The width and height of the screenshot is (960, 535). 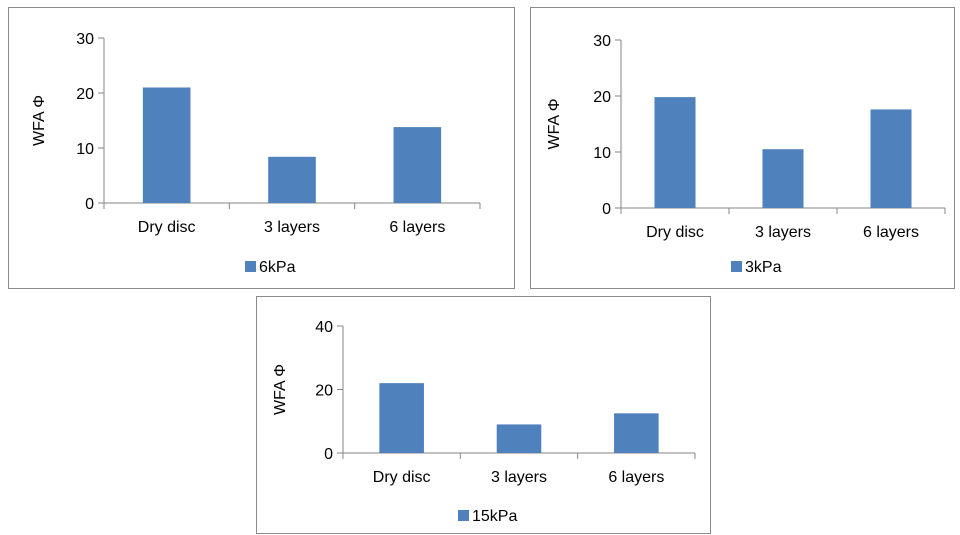 I want to click on legend-label: 3kPa, so click(x=763, y=267).